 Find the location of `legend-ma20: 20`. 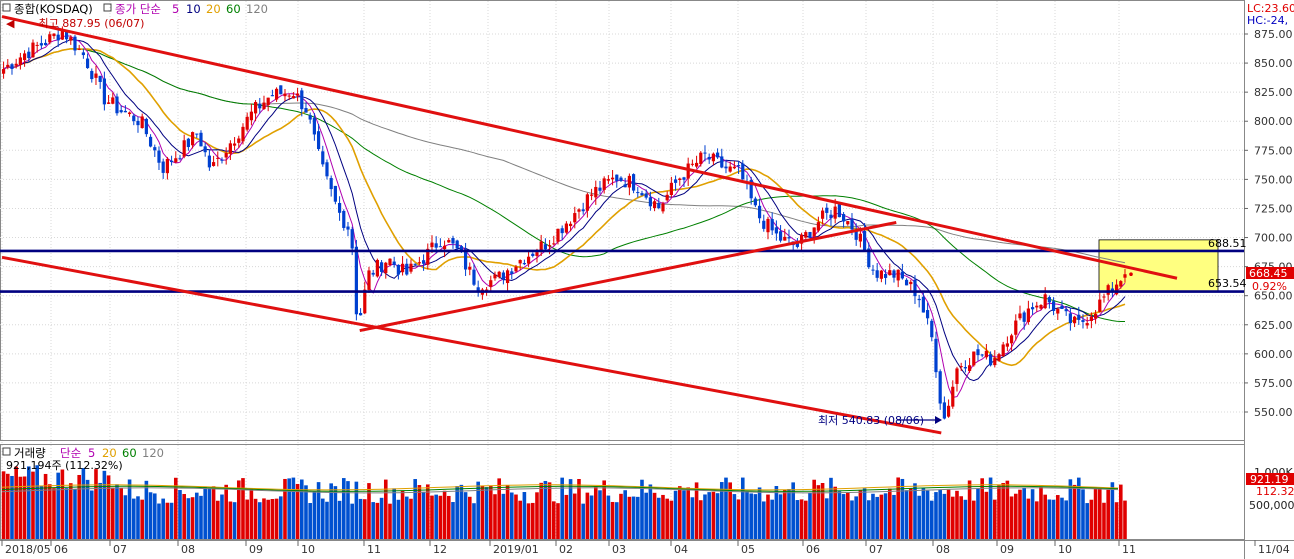

legend-ma20: 20 is located at coordinates (213, 9).